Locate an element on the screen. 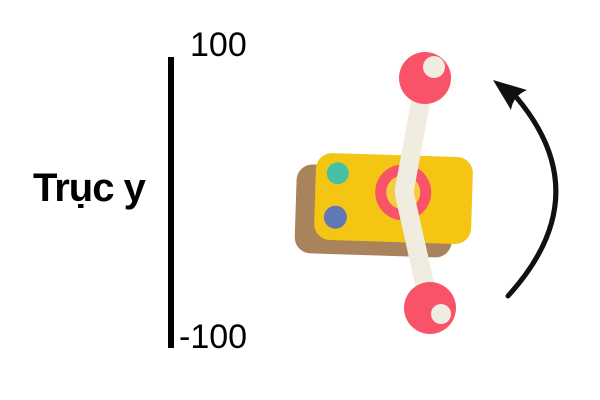  y-axis-max-label: 100 is located at coordinates (218, 45).